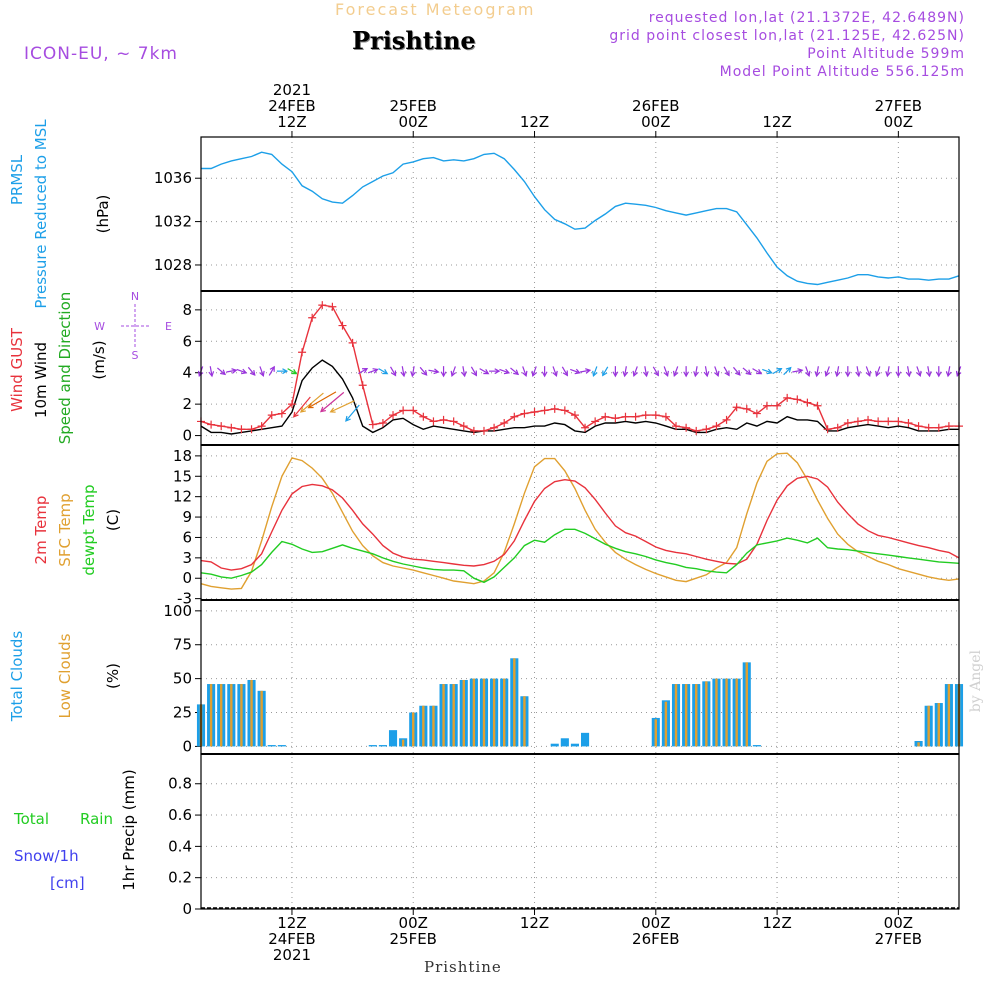 The height and width of the screenshot is (1000, 1000). Describe the element at coordinates (655, 106) in the screenshot. I see `time-label-top: 26FEB` at that location.